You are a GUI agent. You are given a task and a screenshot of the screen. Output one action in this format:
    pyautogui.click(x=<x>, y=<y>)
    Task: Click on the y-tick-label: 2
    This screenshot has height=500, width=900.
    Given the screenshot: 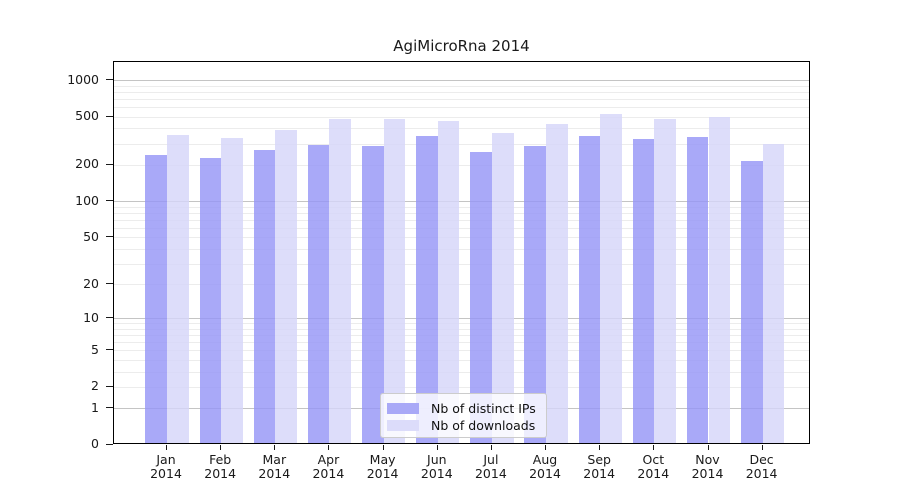 What is the action you would take?
    pyautogui.click(x=95, y=386)
    